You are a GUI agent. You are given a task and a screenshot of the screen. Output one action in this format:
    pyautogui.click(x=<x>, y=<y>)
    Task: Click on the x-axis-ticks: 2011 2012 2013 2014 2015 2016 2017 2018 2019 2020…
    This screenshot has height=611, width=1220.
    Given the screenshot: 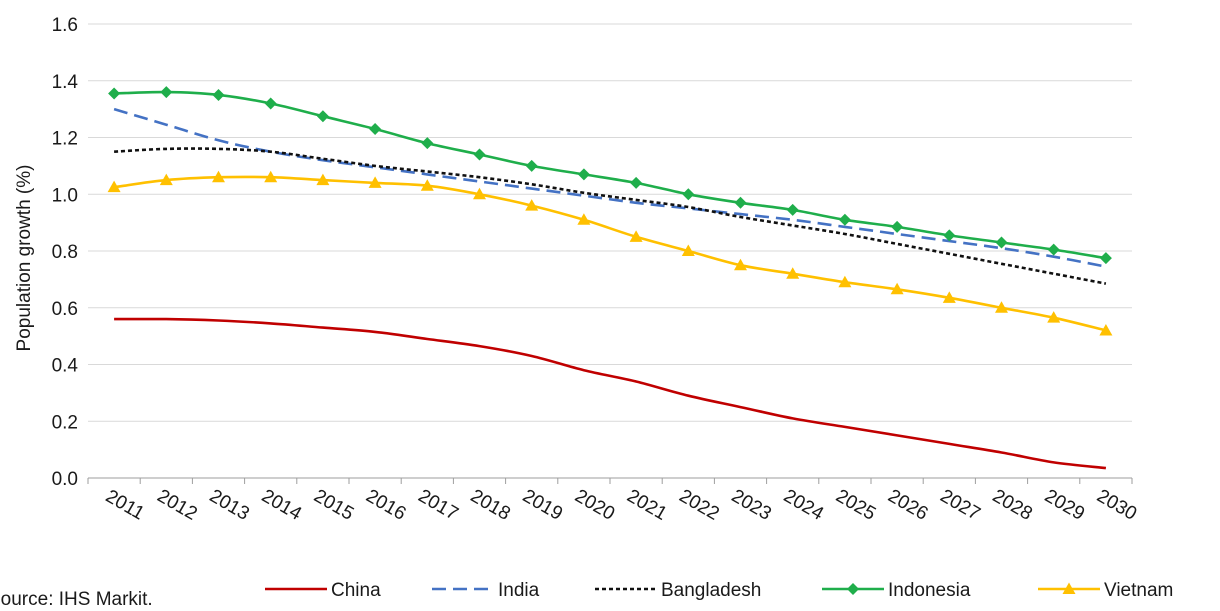 What is the action you would take?
    pyautogui.click(x=621, y=506)
    